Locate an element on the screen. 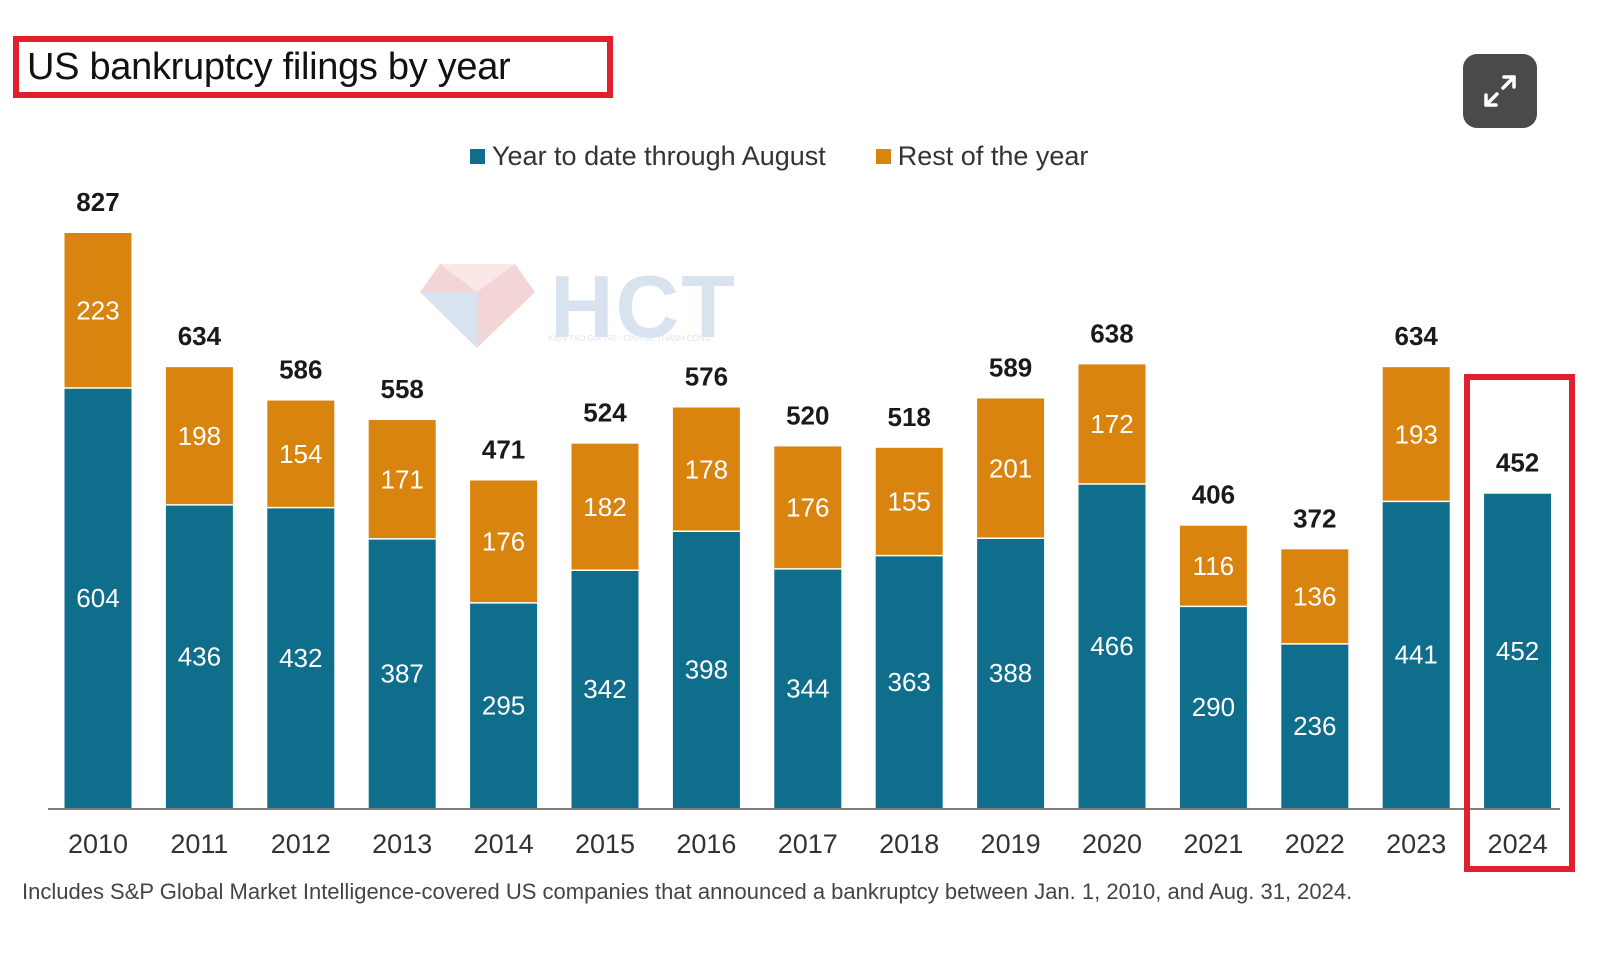  tick-label-2013: 2013 is located at coordinates (402, 844).